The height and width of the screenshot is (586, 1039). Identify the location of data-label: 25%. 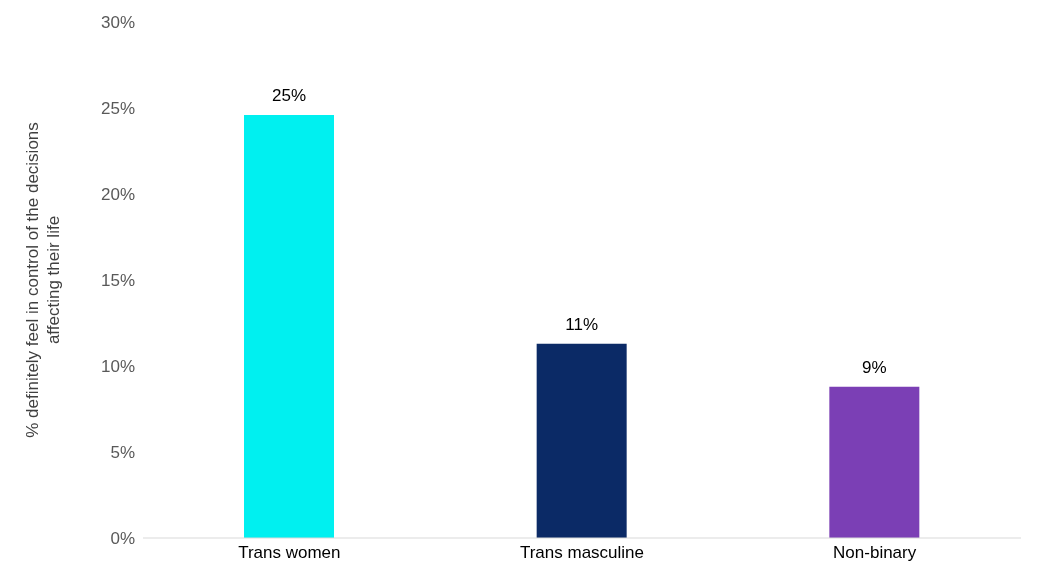
(289, 95).